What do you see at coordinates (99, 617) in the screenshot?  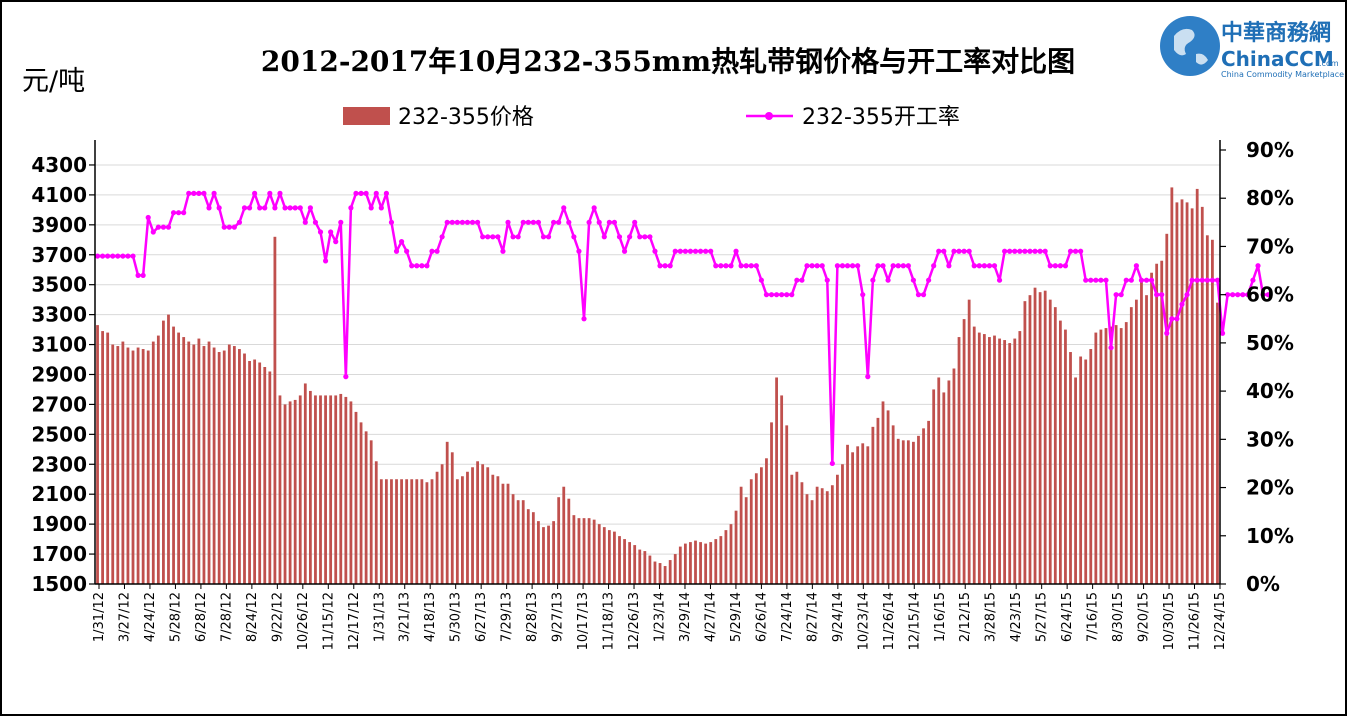 I see `x-tick-label: 1/31/12` at bounding box center [99, 617].